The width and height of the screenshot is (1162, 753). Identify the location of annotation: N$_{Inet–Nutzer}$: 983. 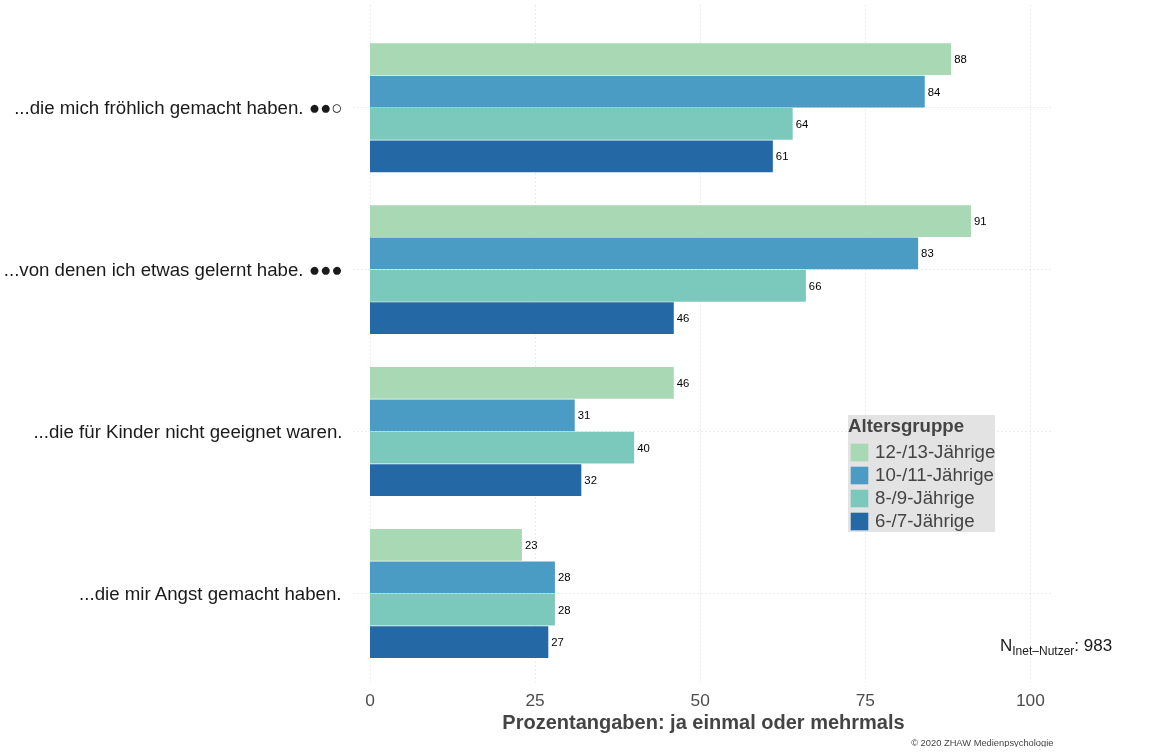
(1056, 647).